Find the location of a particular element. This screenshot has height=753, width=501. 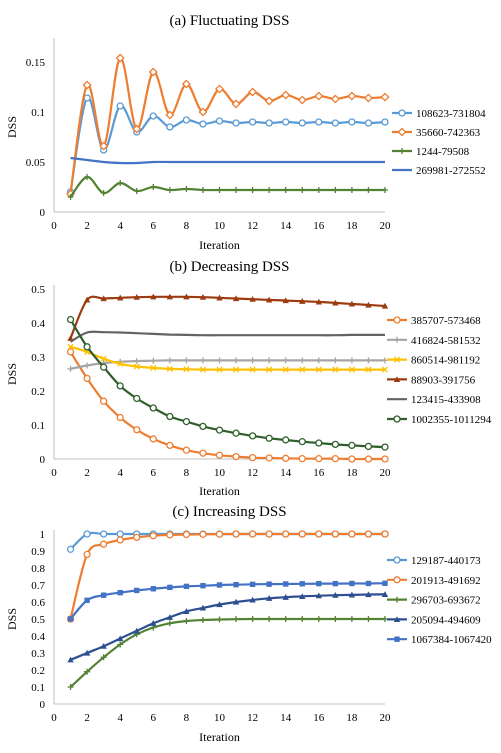

x-tick-label: 6 is located at coordinates (154, 473).